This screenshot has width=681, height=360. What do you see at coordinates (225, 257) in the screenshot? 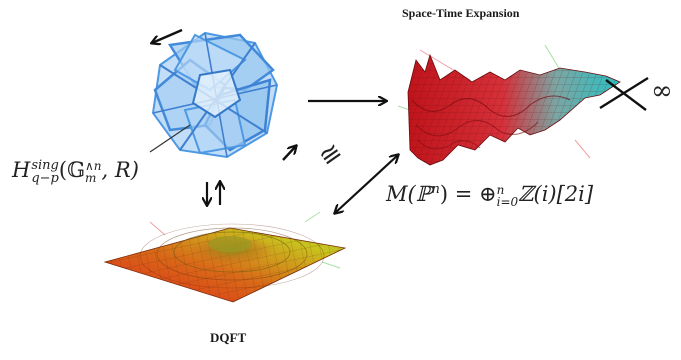
I see `dqft-surface` at bounding box center [225, 257].